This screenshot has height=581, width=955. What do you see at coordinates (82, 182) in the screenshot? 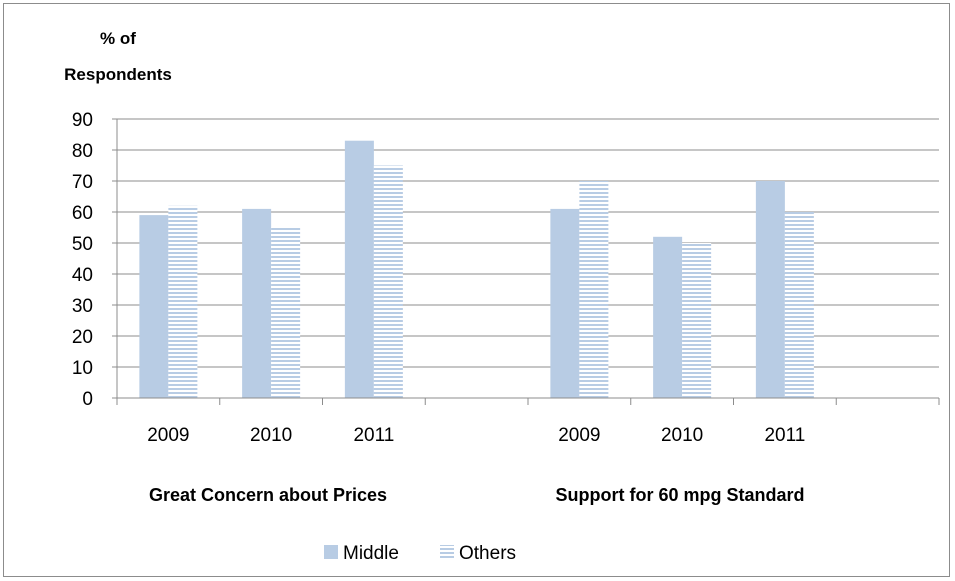
I see `y-tick-label: 70` at bounding box center [82, 182].